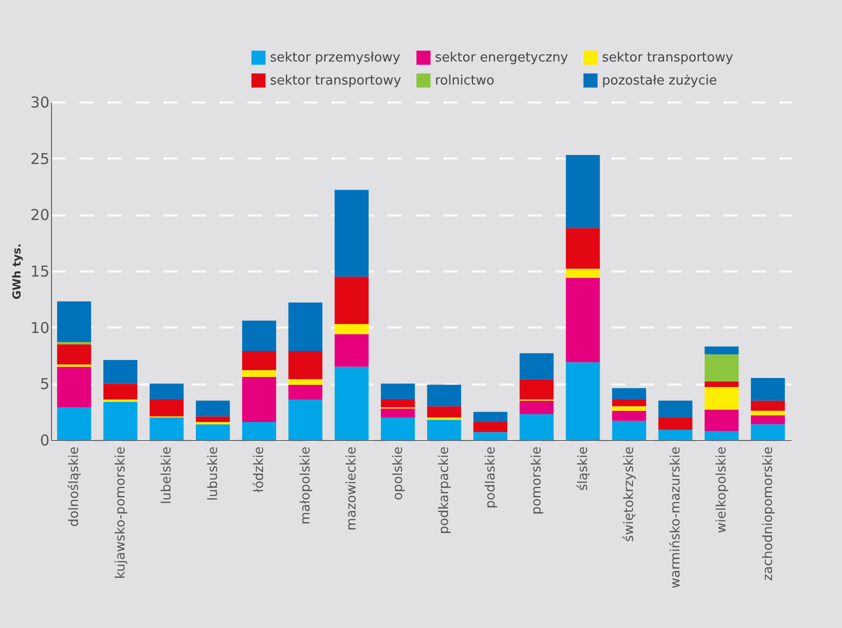  I want to click on legend-label: pozostałe zużycie, so click(659, 81).